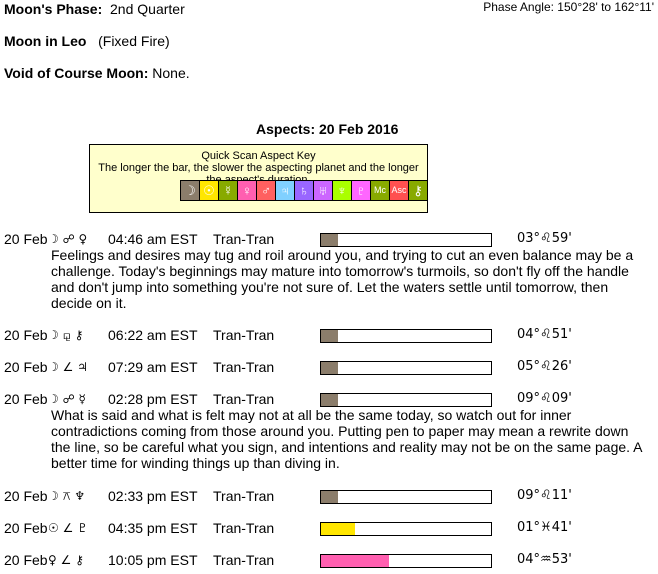 Image resolution: width=658 pixels, height=574 pixels. Describe the element at coordinates (153, 399) in the screenshot. I see `aspect-time: 02:28 pm EST` at that location.